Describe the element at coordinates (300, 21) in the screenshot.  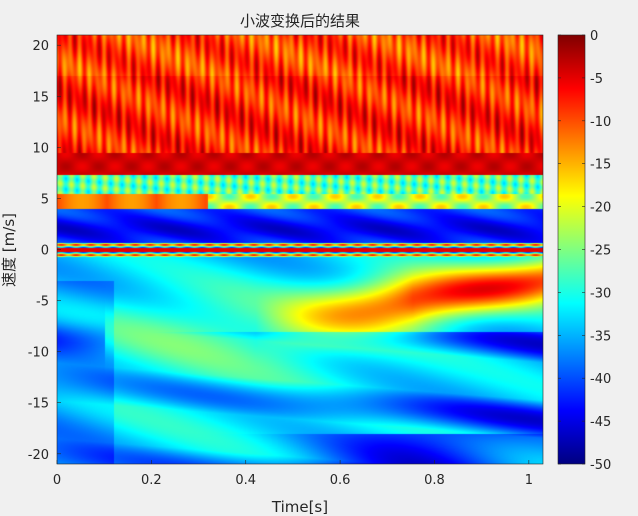
I see `chart-title: 小波变换后的结果` at that location.